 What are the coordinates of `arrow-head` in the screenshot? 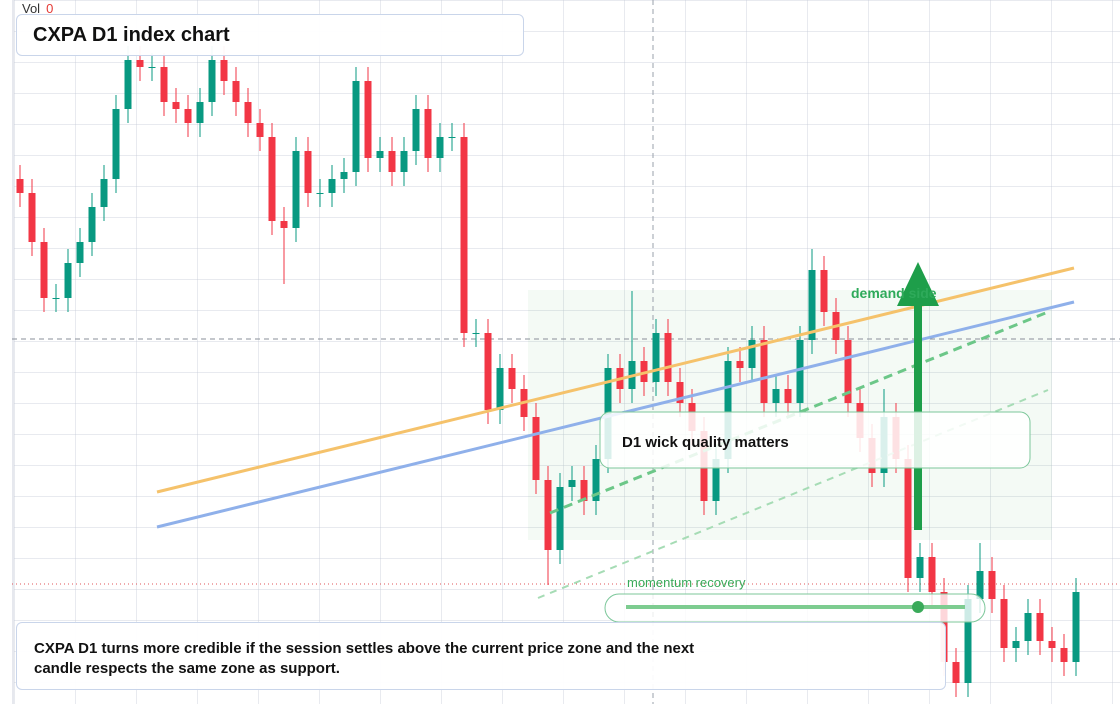 It's located at (918, 284).